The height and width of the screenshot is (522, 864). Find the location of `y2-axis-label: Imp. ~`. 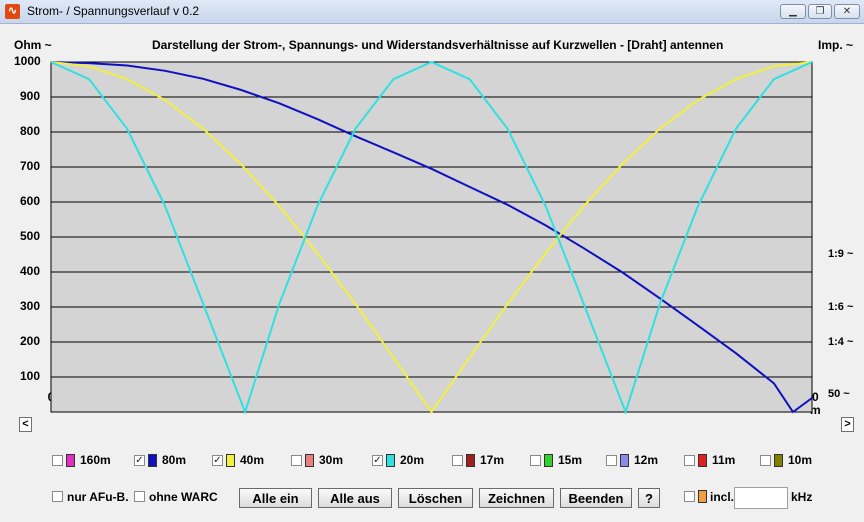

y2-axis-label: Imp. ~ is located at coordinates (836, 45).